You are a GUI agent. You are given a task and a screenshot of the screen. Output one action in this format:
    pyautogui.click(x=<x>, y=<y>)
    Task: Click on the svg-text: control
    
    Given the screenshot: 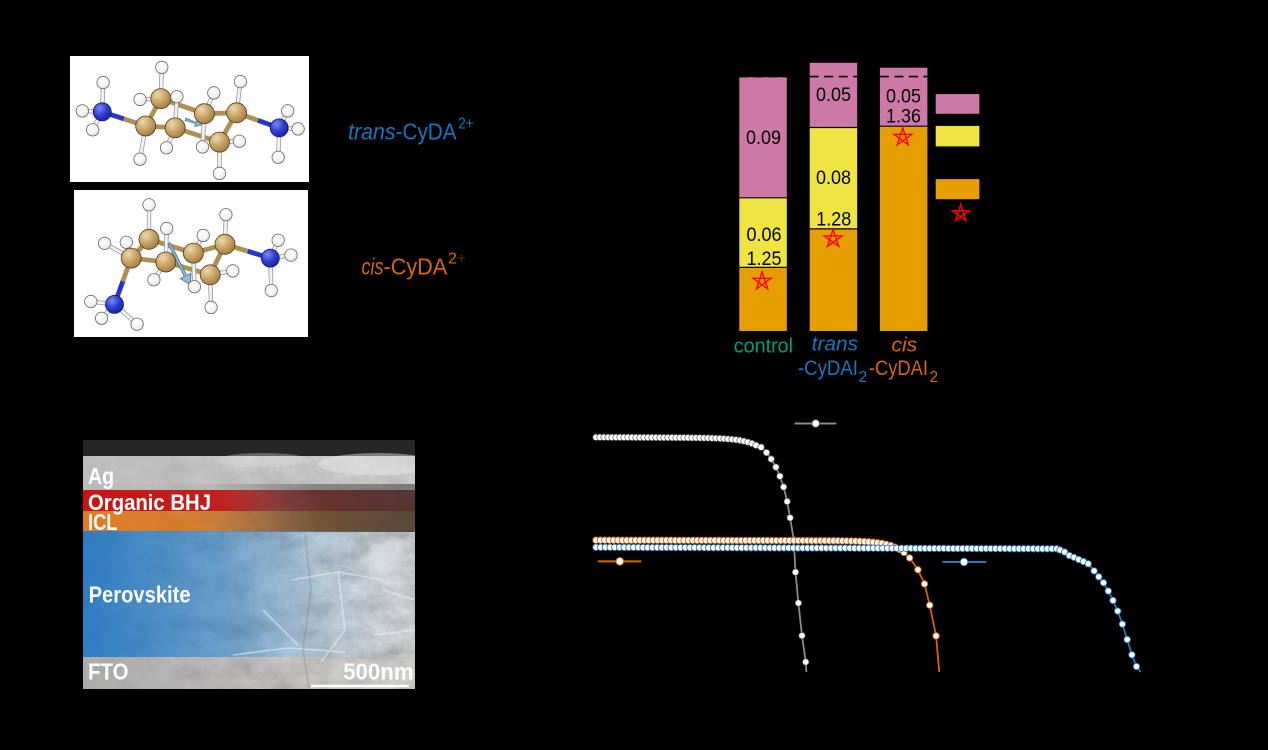 What is the action you would take?
    pyautogui.click(x=763, y=347)
    